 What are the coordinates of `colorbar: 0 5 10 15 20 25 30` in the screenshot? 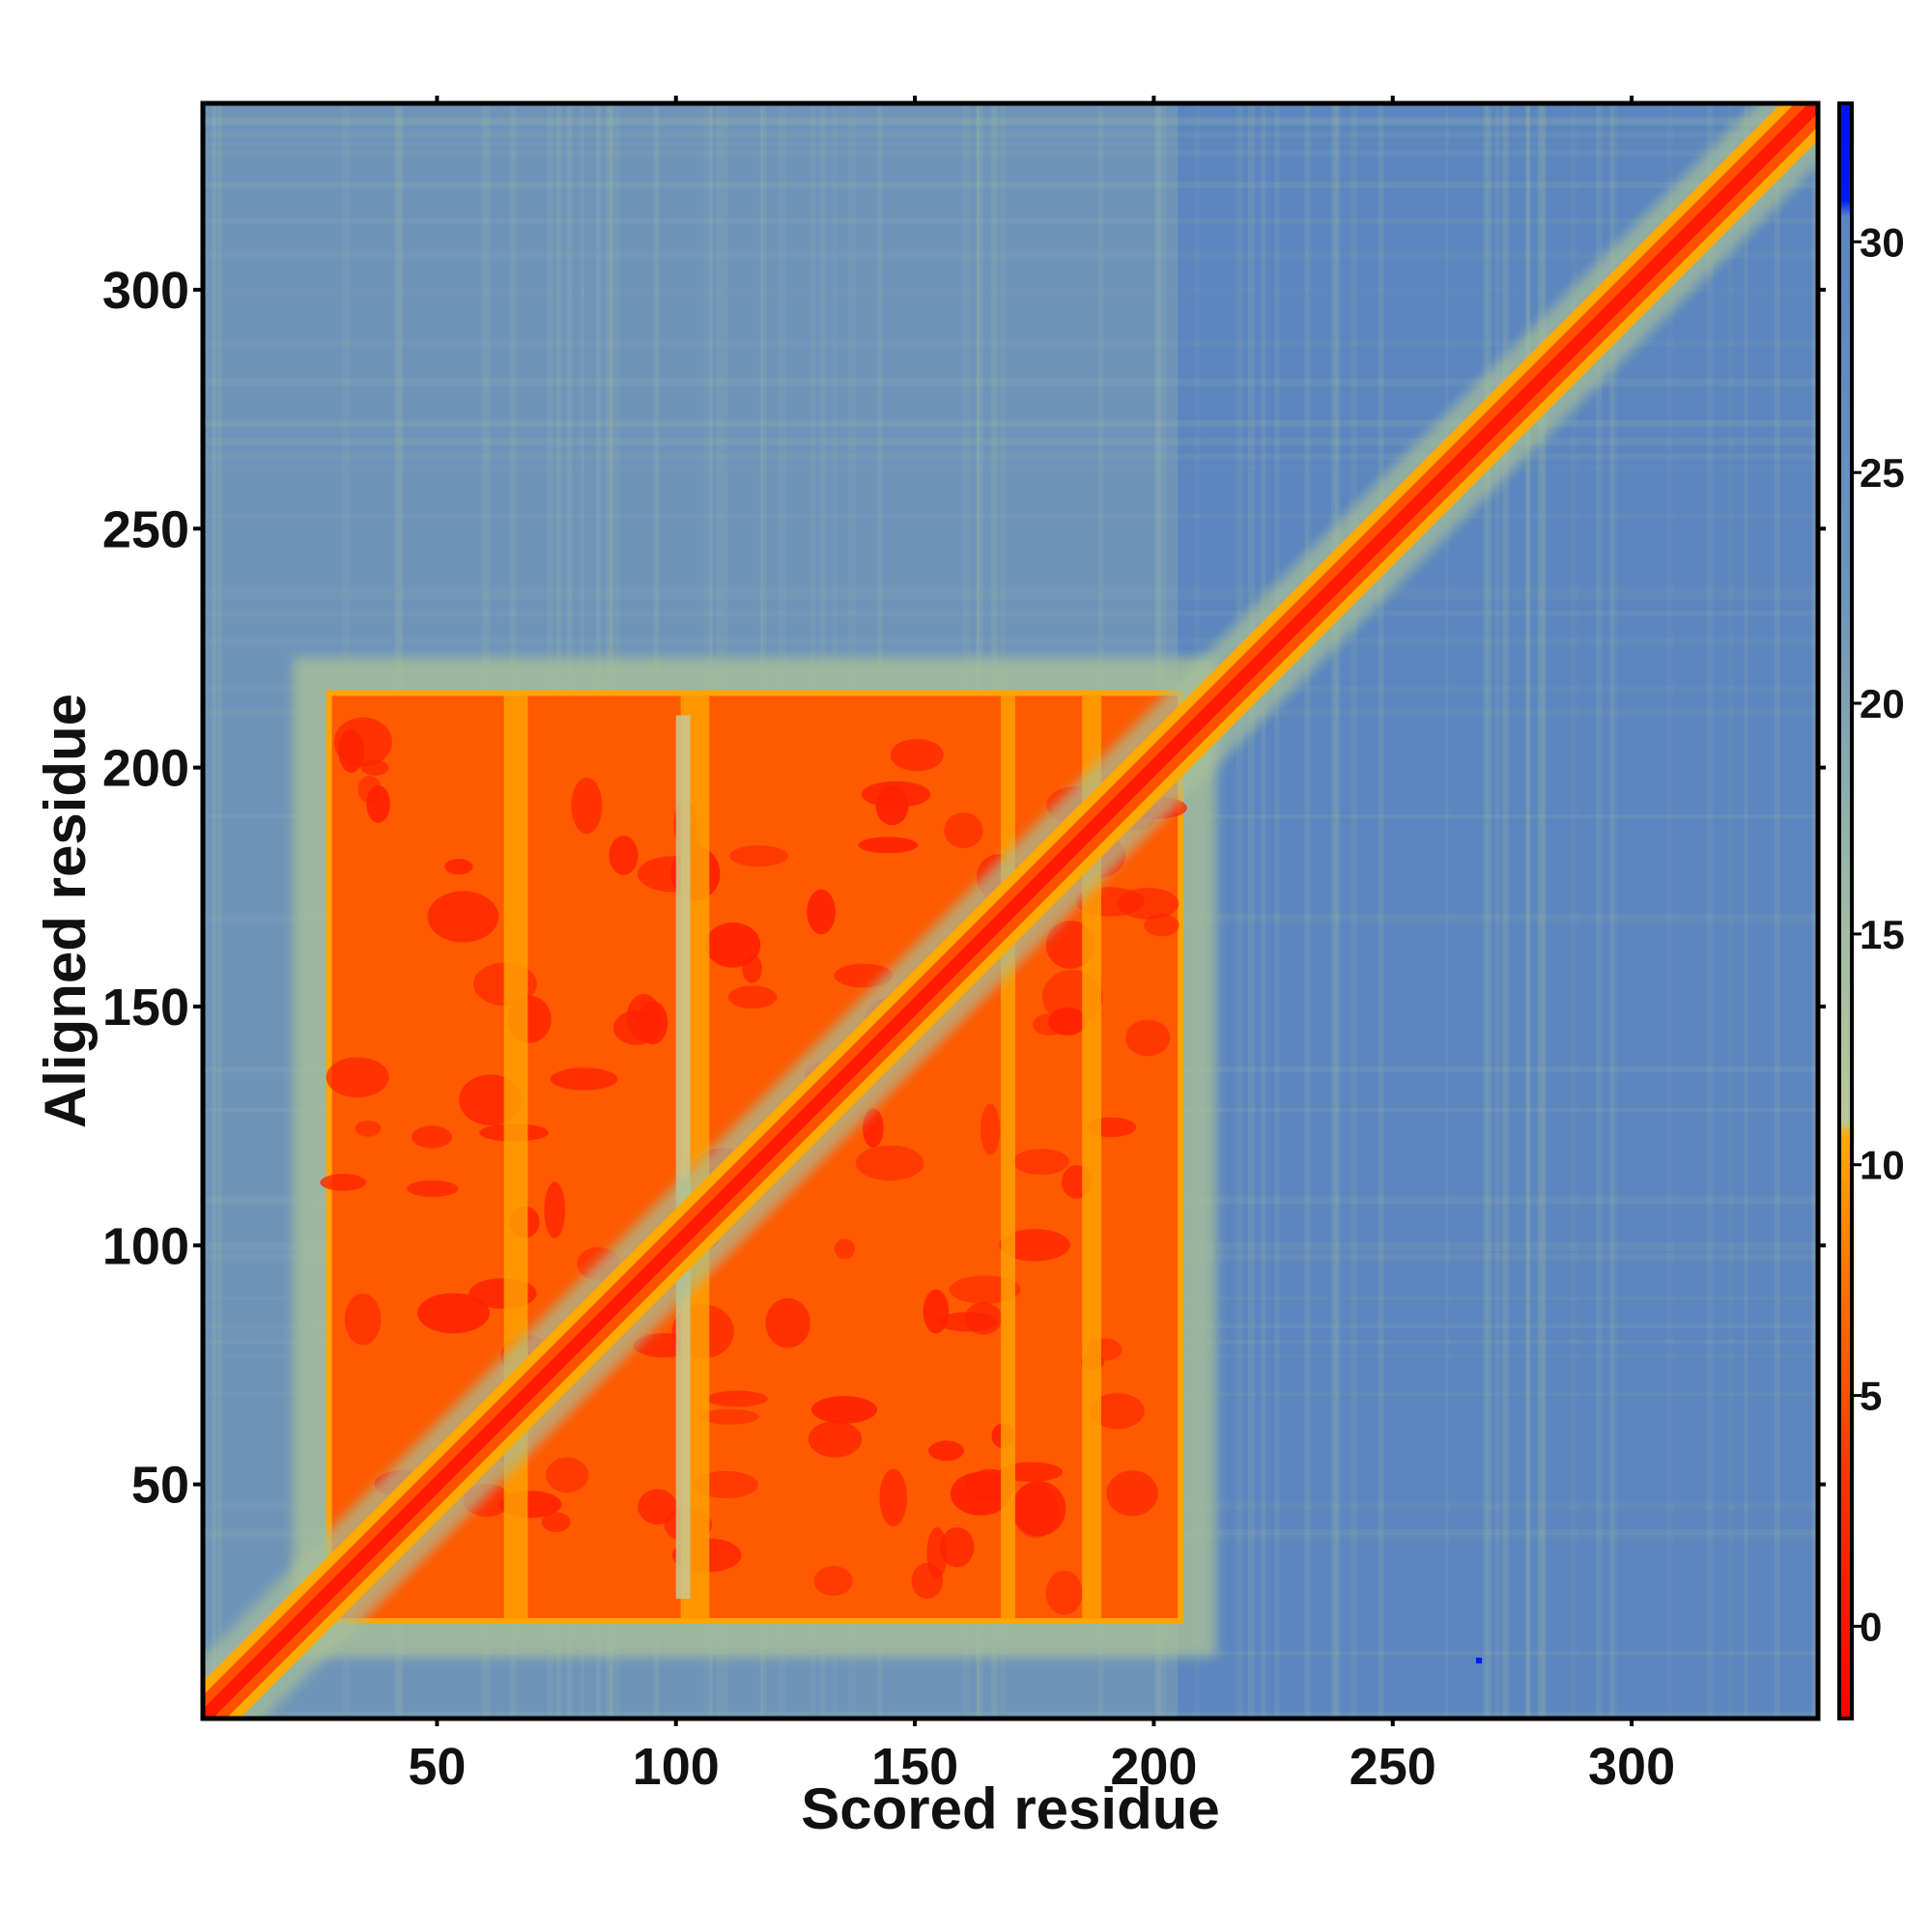 It's located at (1871, 910).